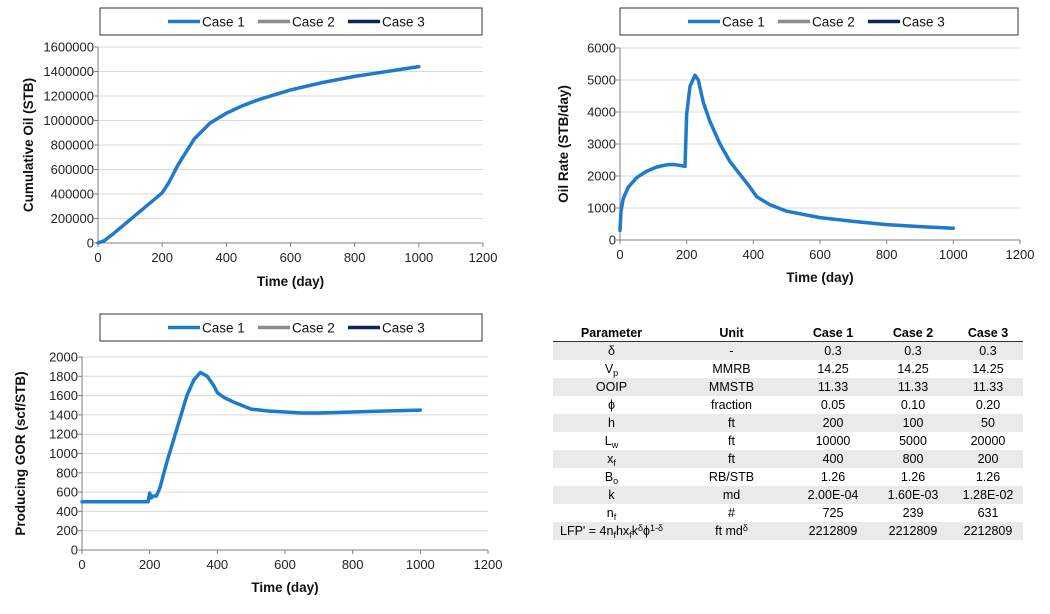  I want to click on y-tick-label: 200000, so click(72, 218).